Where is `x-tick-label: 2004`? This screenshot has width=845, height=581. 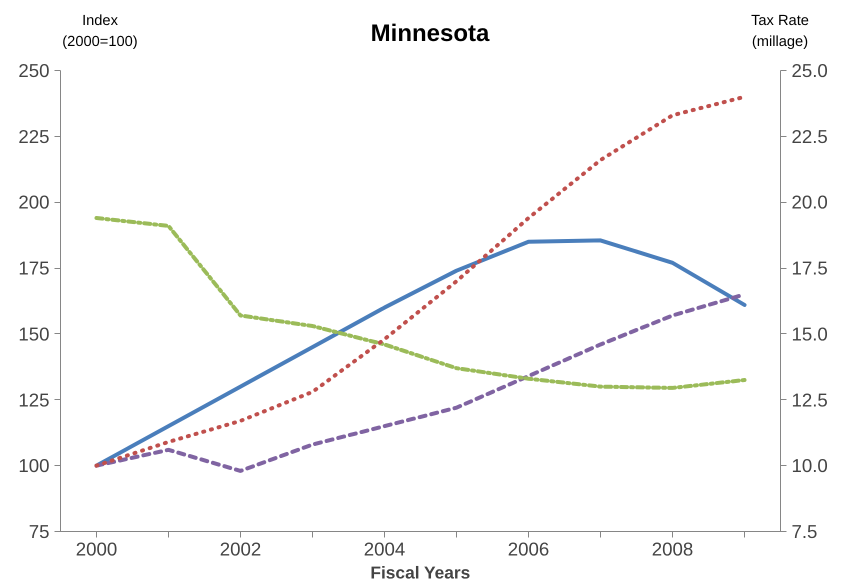
x-tick-label: 2004 is located at coordinates (385, 549).